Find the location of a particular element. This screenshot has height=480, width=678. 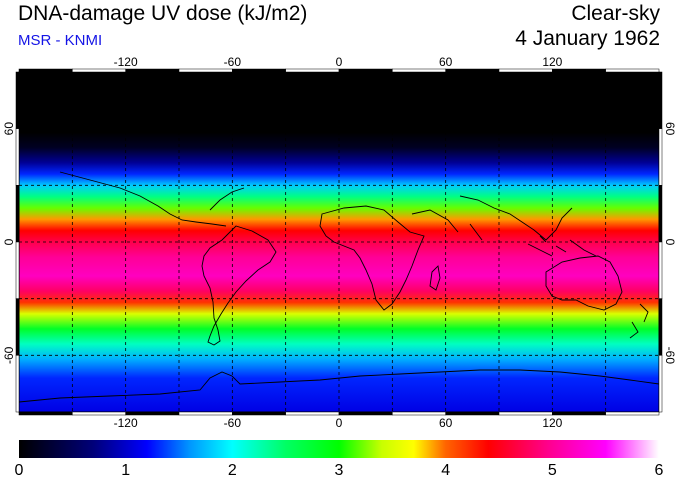

map-title: DNA-damage UV dose (kJ/m2) is located at coordinates (163, 13).